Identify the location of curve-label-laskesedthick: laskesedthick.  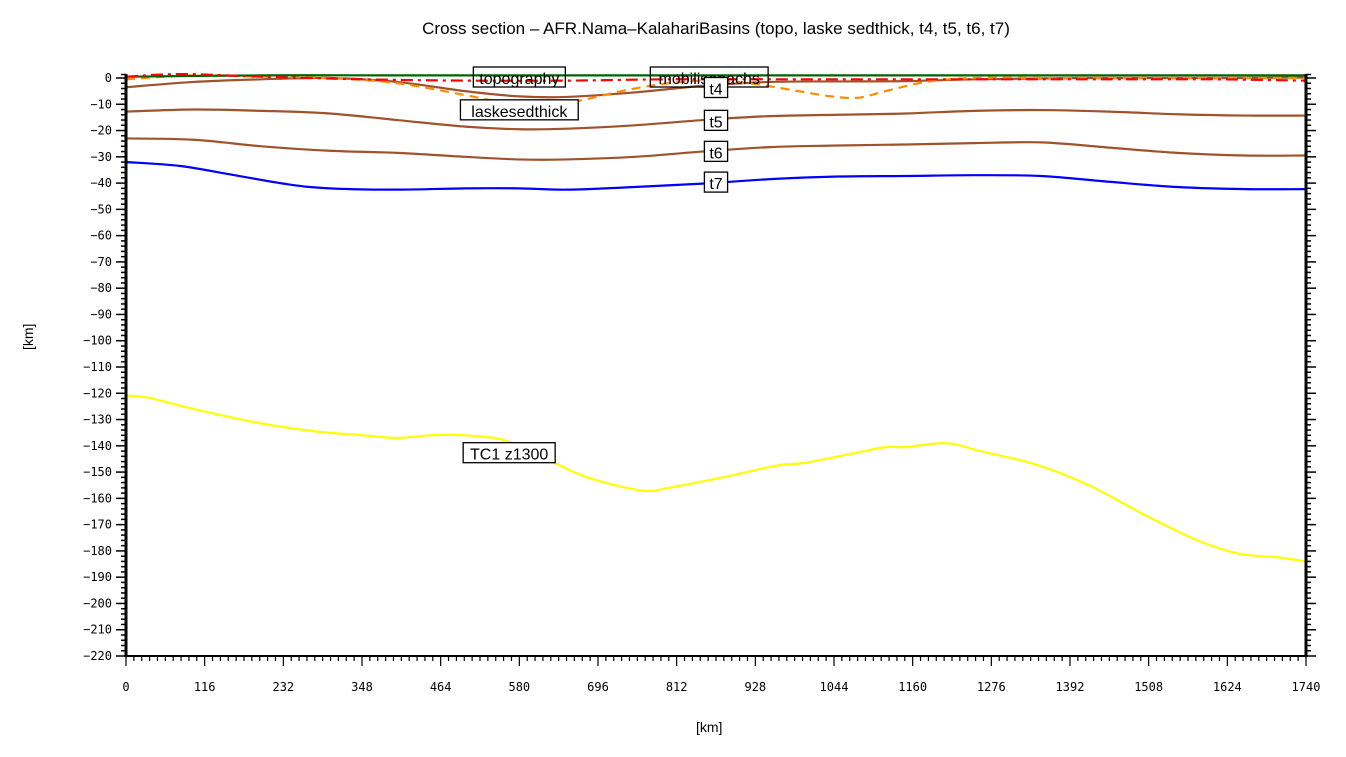
(519, 110).